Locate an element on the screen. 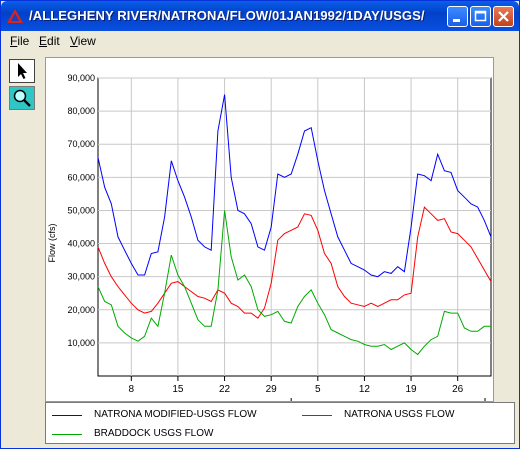 The height and width of the screenshot is (449, 520). close-icon is located at coordinates (503, 16).